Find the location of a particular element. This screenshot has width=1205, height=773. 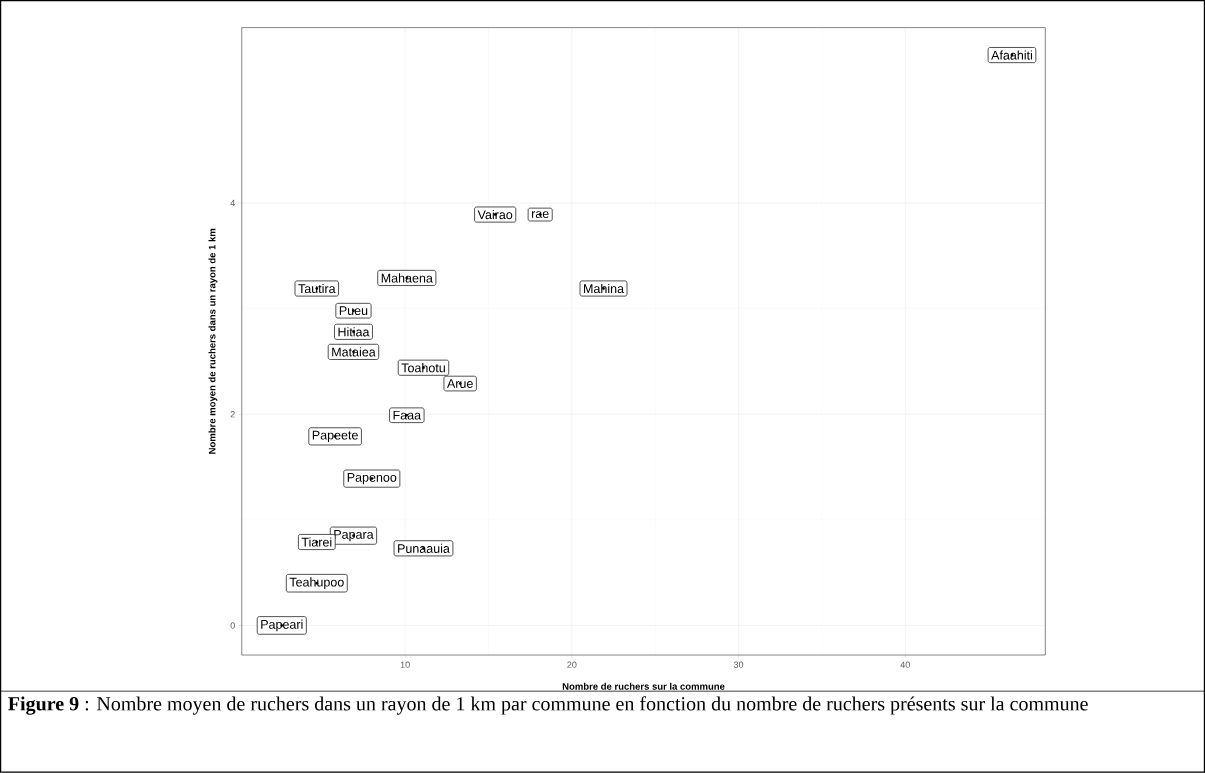

annotation: Papeari is located at coordinates (282, 625).